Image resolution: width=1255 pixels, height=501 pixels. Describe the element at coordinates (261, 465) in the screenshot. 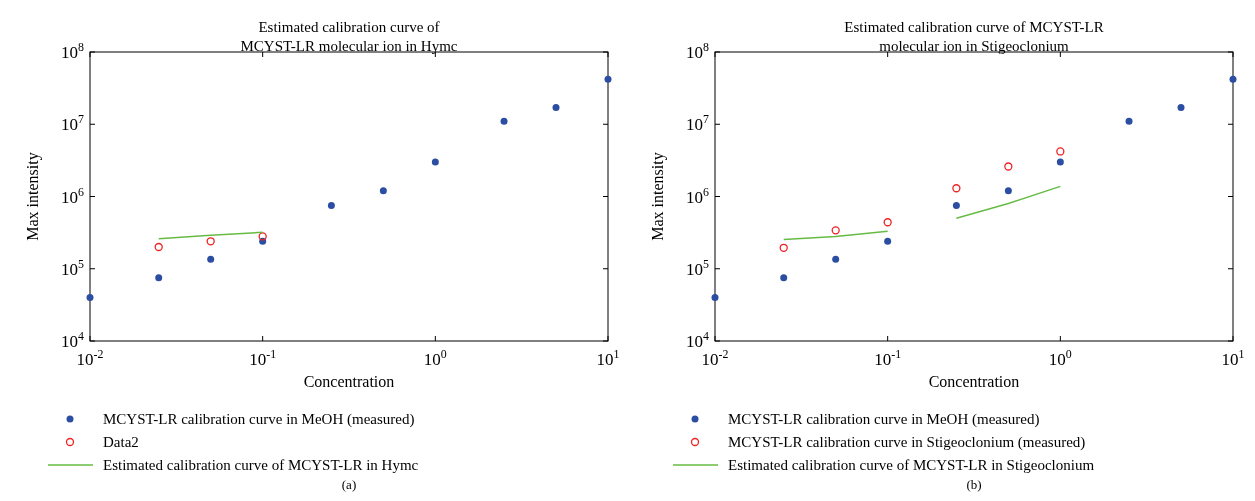

I see `legend-label: Estimated calibration curve of MCYST-LR in Hymc` at that location.